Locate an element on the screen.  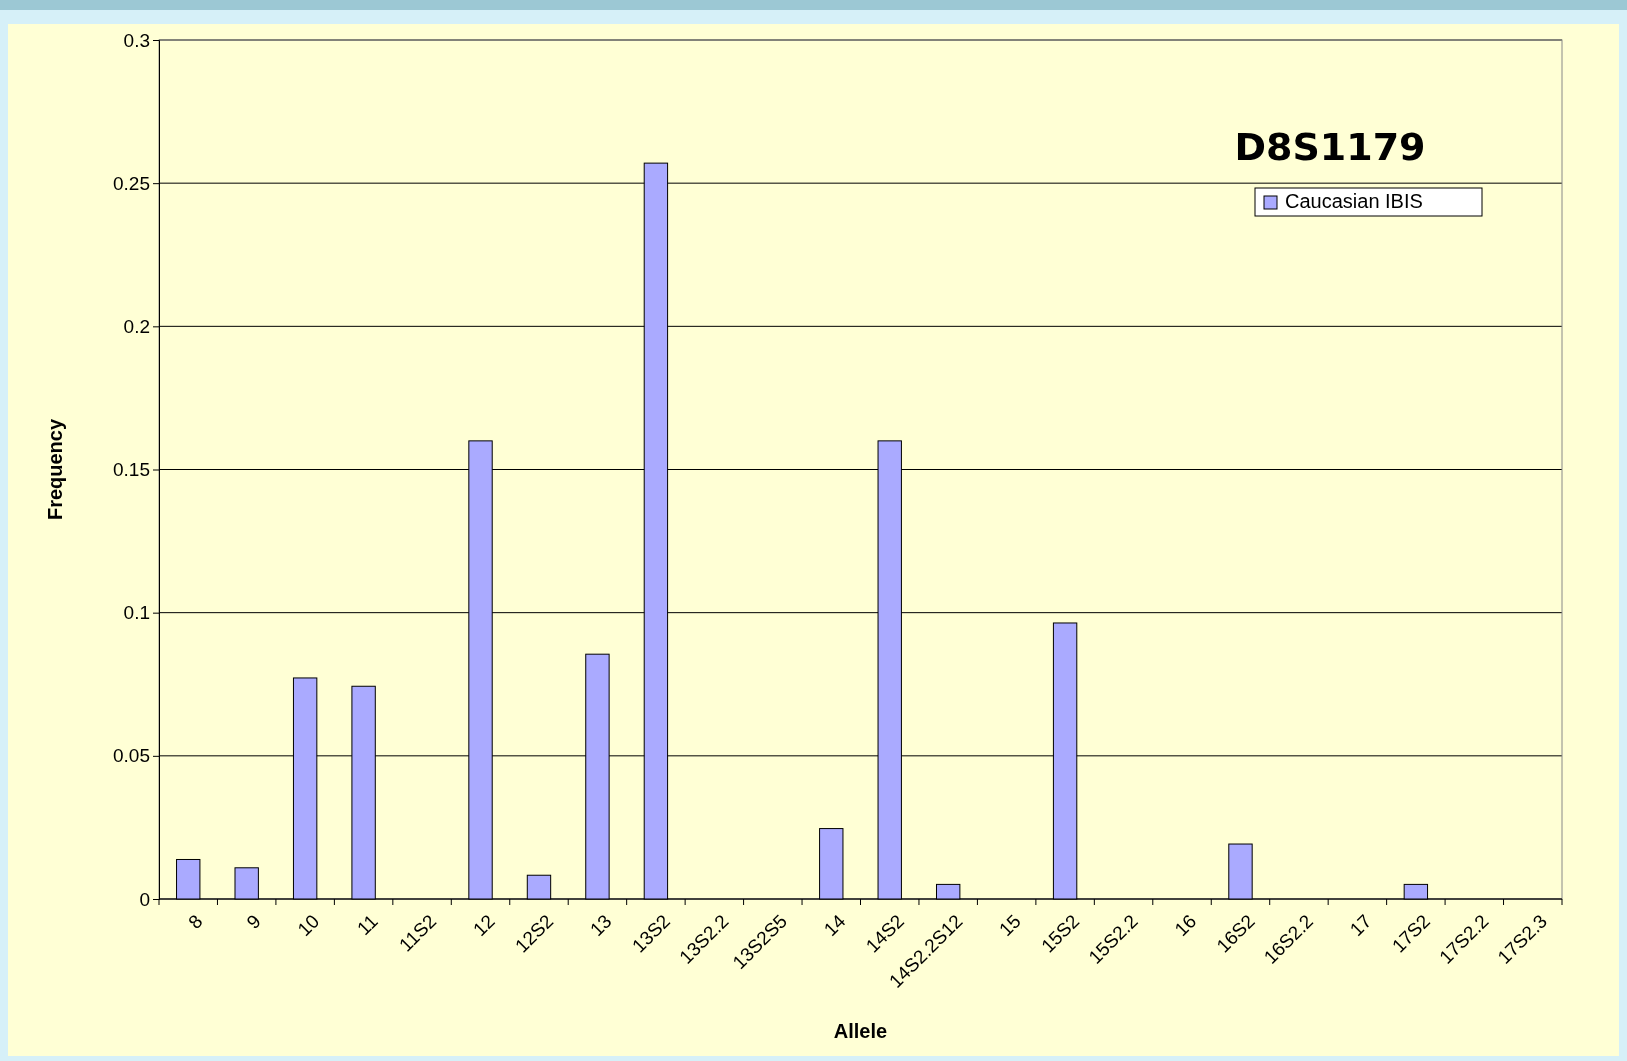
y-tick-label: 0.1 is located at coordinates (136, 613).